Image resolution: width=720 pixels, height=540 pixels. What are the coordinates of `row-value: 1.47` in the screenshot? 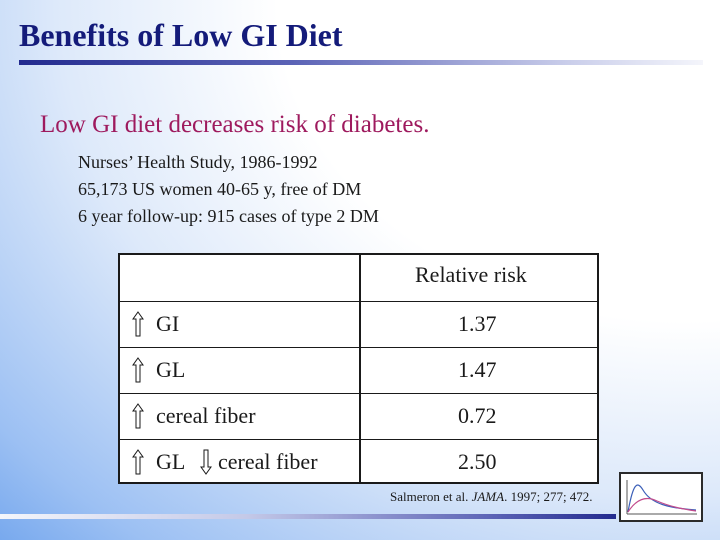 It's located at (477, 369).